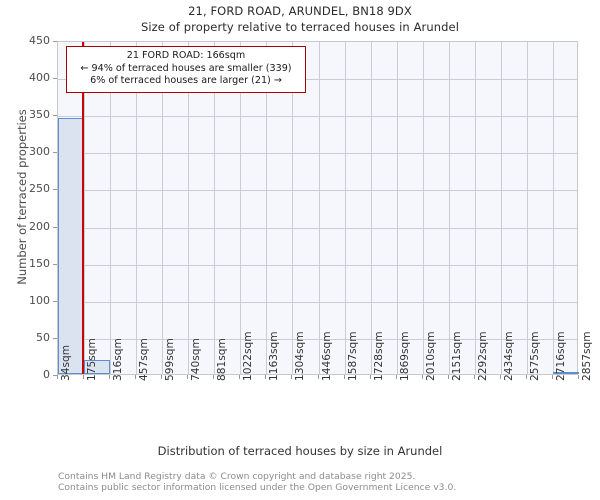 The width and height of the screenshot is (600, 500). What do you see at coordinates (274, 356) in the screenshot?
I see `x-tick-label: 1163sqm` at bounding box center [274, 356].